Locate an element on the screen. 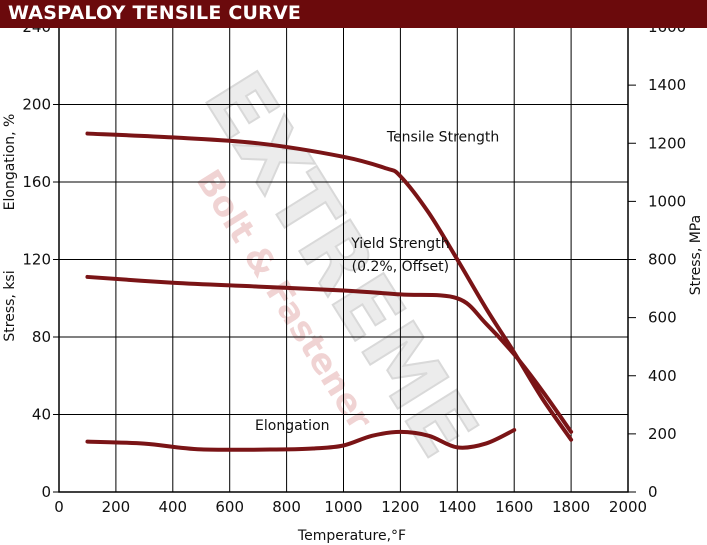  y-right-tick-label: 600 is located at coordinates (662, 318).